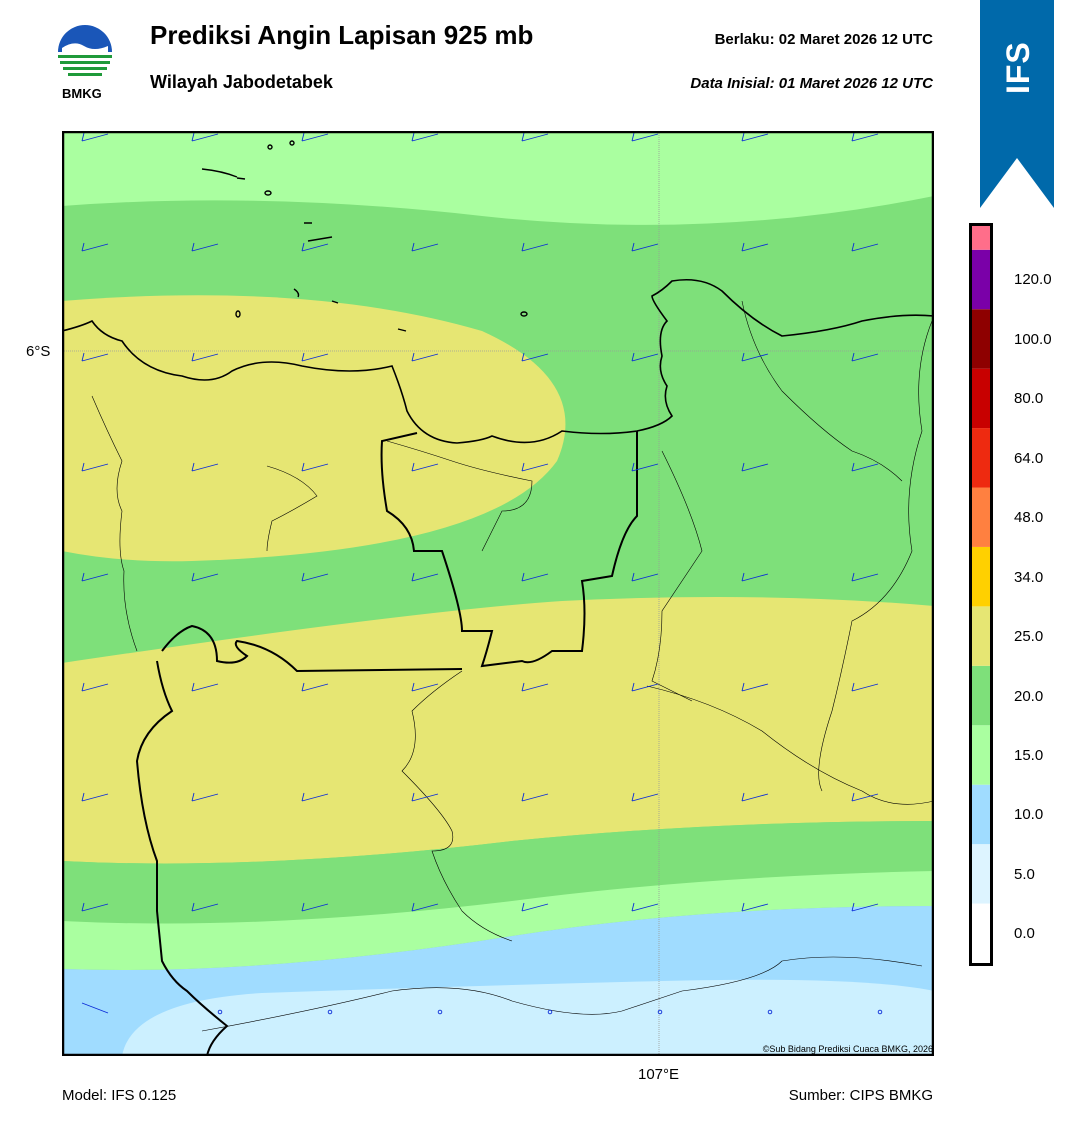 This screenshot has height=1128, width=1081. Describe the element at coordinates (85, 53) in the screenshot. I see `bmkg-logo-icon` at that location.